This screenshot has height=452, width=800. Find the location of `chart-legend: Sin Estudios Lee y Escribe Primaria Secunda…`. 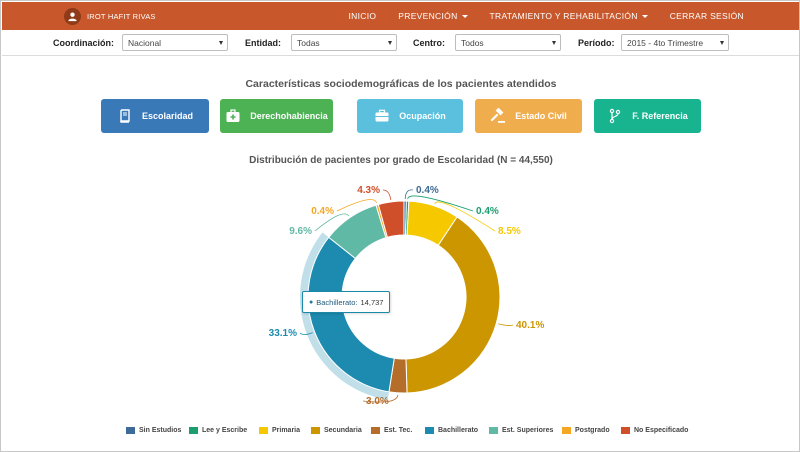

chart-legend: Sin Estudios Lee y Escribe Primaria Secunda… is located at coordinates (400, 433).